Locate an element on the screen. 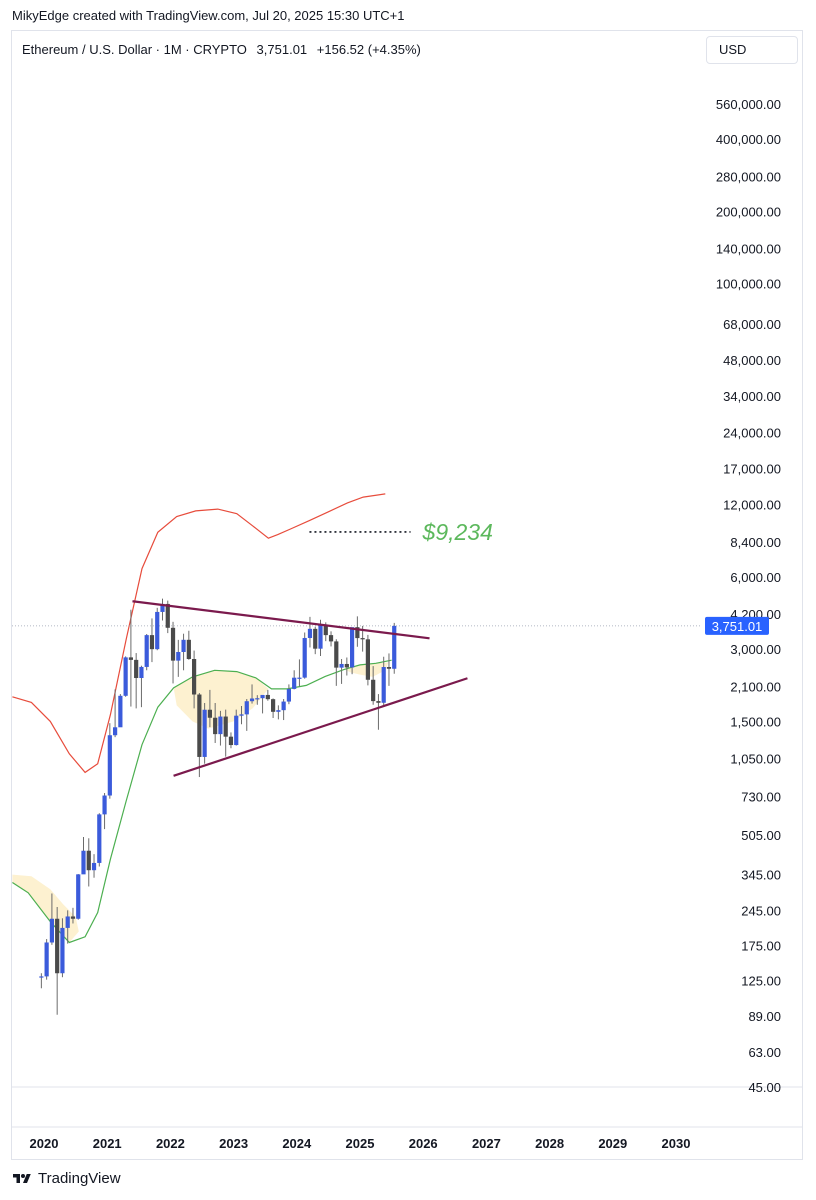 This screenshot has height=1200, width=816. tradingview-brand: TradingView is located at coordinates (79, 1178).